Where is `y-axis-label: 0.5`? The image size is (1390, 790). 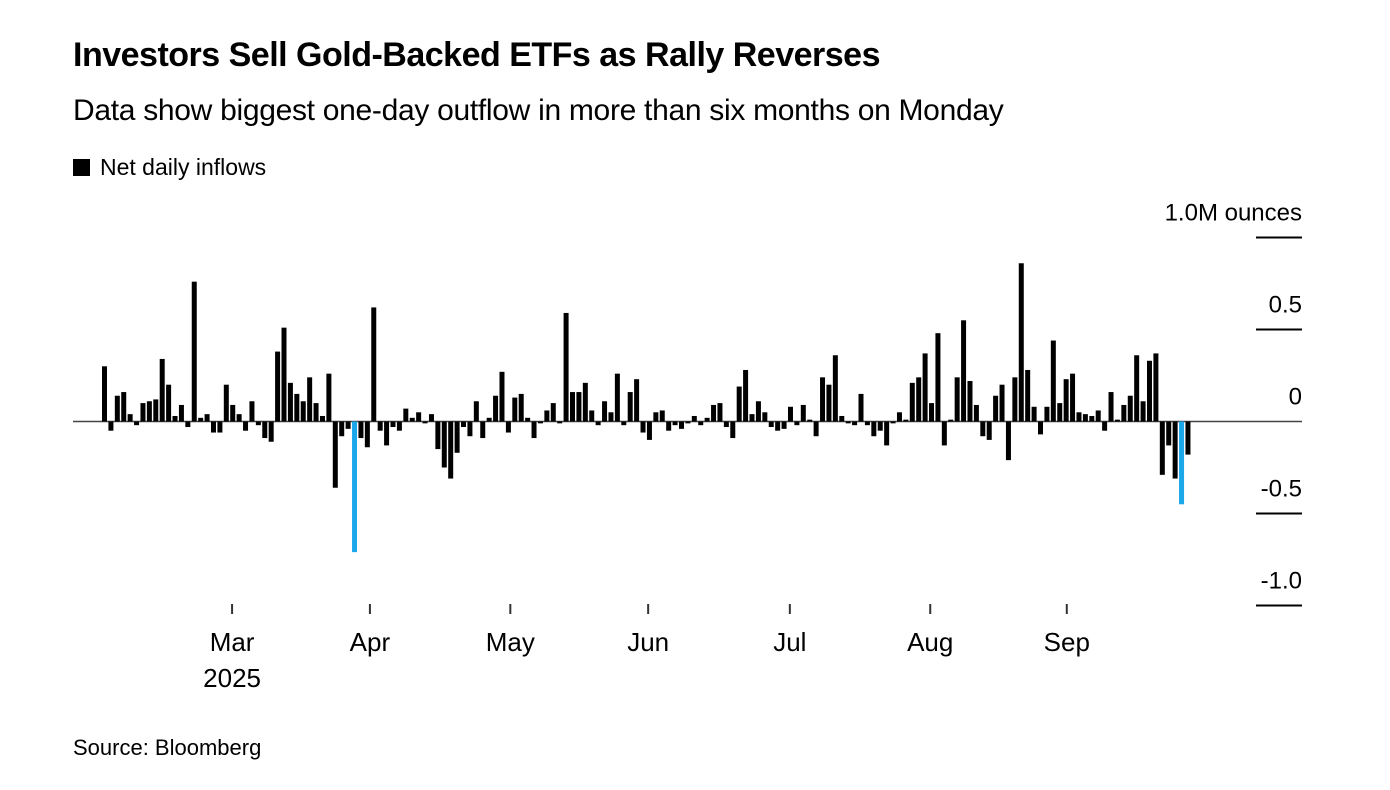 y-axis-label: 0.5 is located at coordinates (1285, 305).